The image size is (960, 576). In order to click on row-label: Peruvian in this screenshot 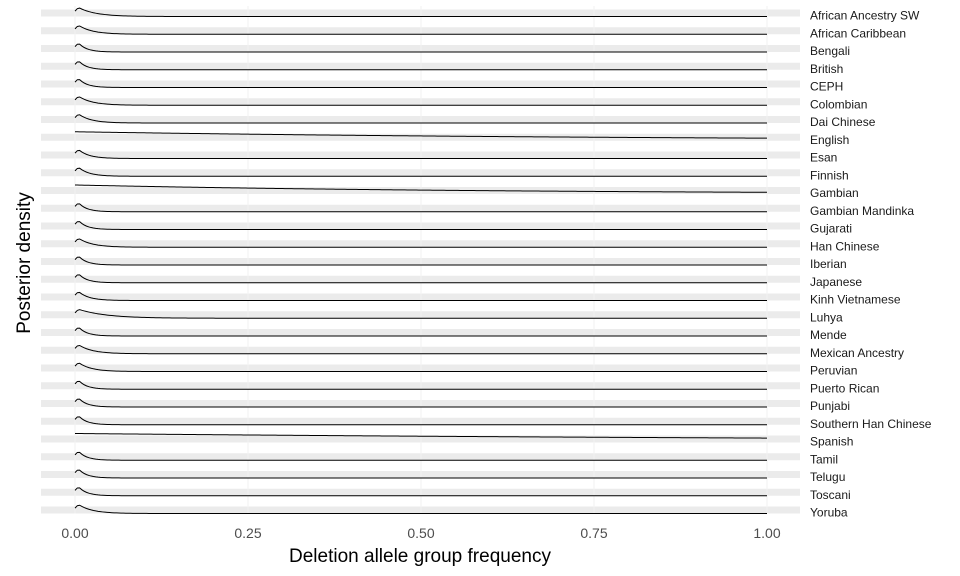, I will do `click(833, 371)`.